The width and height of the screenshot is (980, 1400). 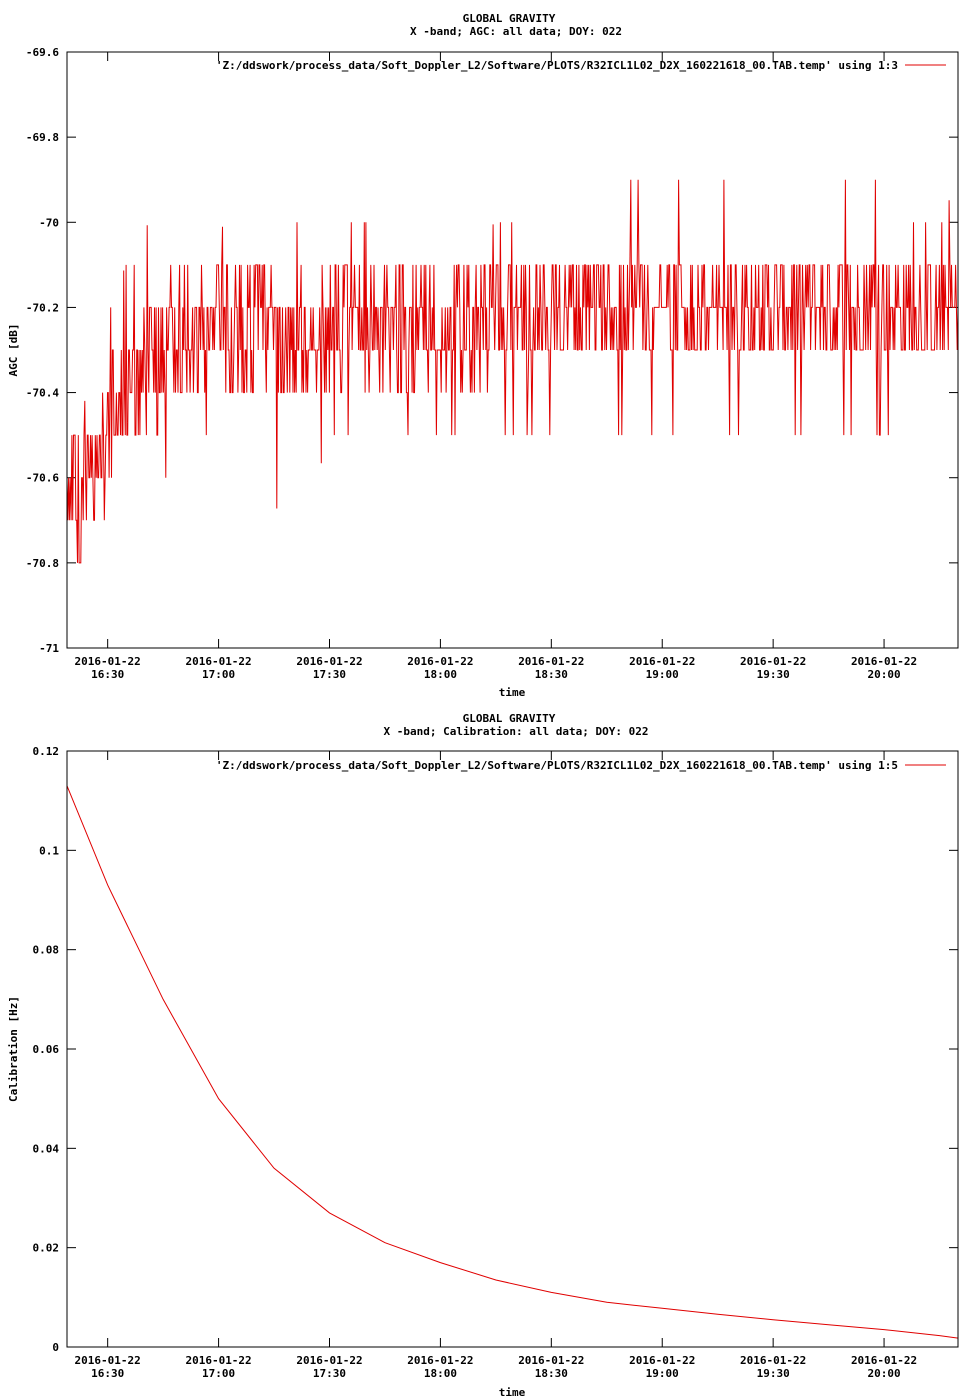 What do you see at coordinates (46, 1248) in the screenshot?
I see `y-tick-label: 0.02` at bounding box center [46, 1248].